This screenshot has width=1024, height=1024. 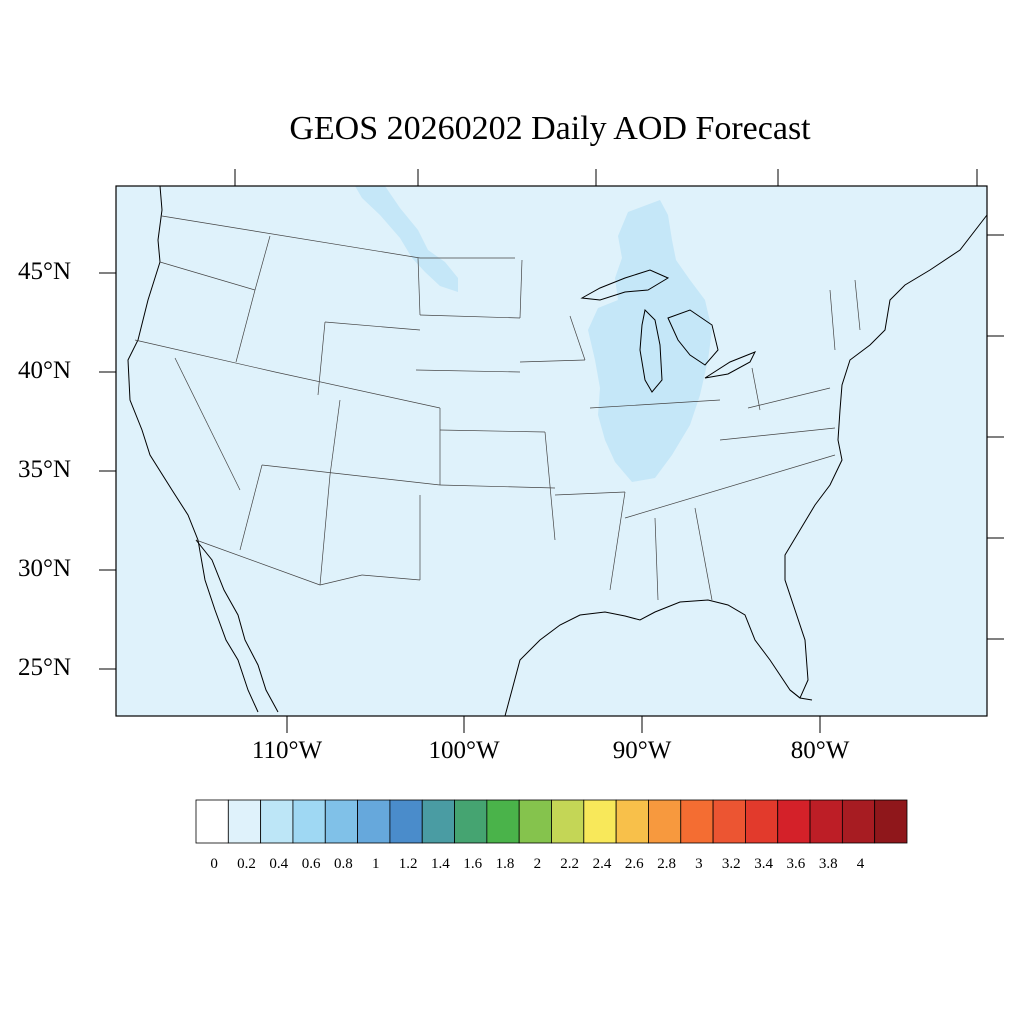 What do you see at coordinates (45, 469) in the screenshot?
I see `lat-label-35: 35°N` at bounding box center [45, 469].